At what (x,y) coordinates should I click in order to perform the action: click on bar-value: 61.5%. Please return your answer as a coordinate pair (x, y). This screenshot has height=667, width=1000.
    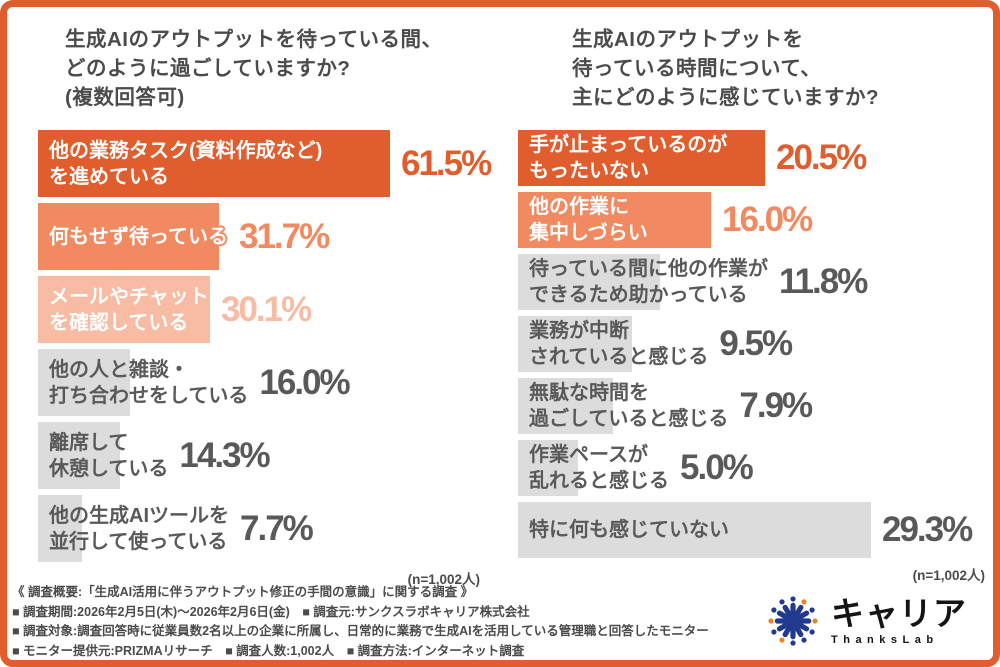
    Looking at the image, I should click on (446, 163).